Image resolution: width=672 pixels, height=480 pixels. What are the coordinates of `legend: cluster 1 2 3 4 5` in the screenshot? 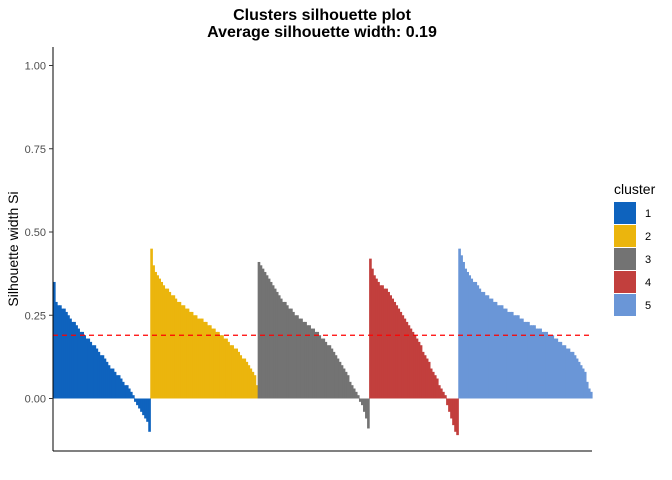 It's located at (635, 248).